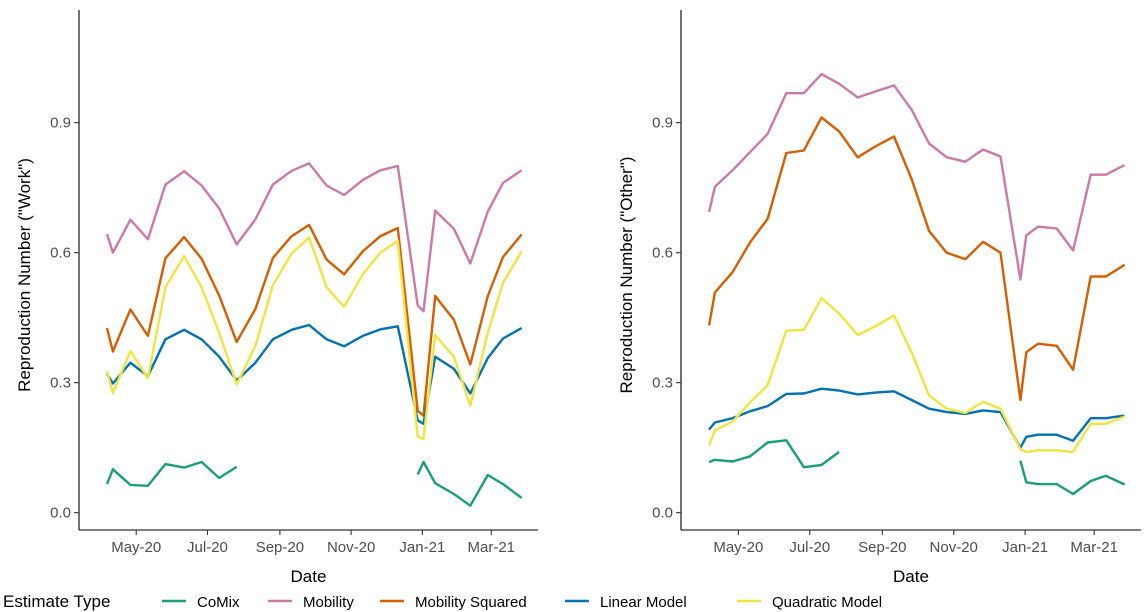 Image resolution: width=1145 pixels, height=612 pixels. What do you see at coordinates (24, 275) in the screenshot?
I see `y-axis-title: Reproduction Number ("Work")` at bounding box center [24, 275].